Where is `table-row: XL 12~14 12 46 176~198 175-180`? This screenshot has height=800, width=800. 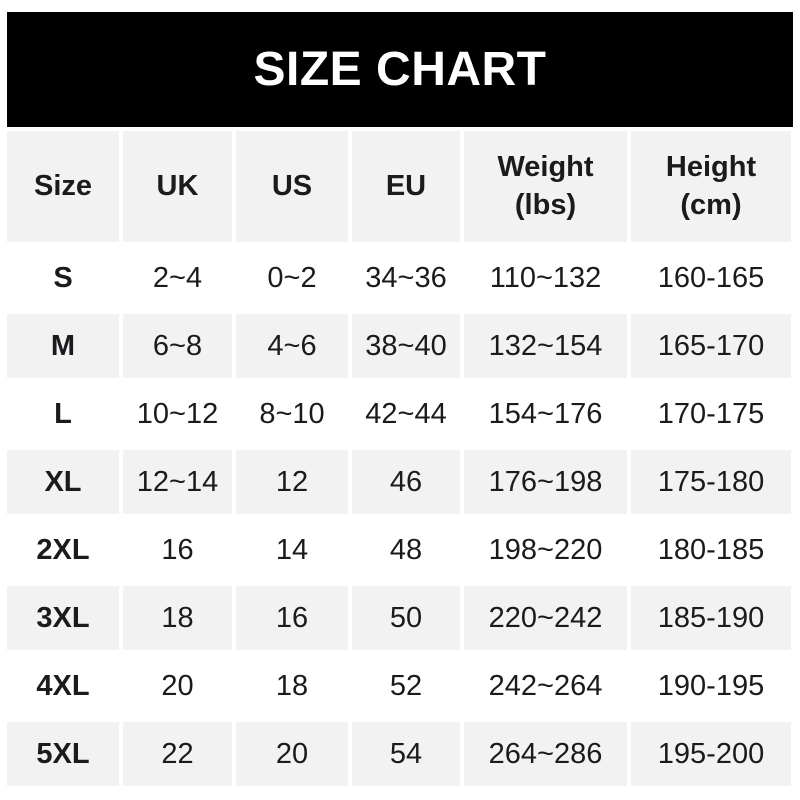 table-row: XL 12~14 12 46 176~198 175-180 is located at coordinates (399, 482).